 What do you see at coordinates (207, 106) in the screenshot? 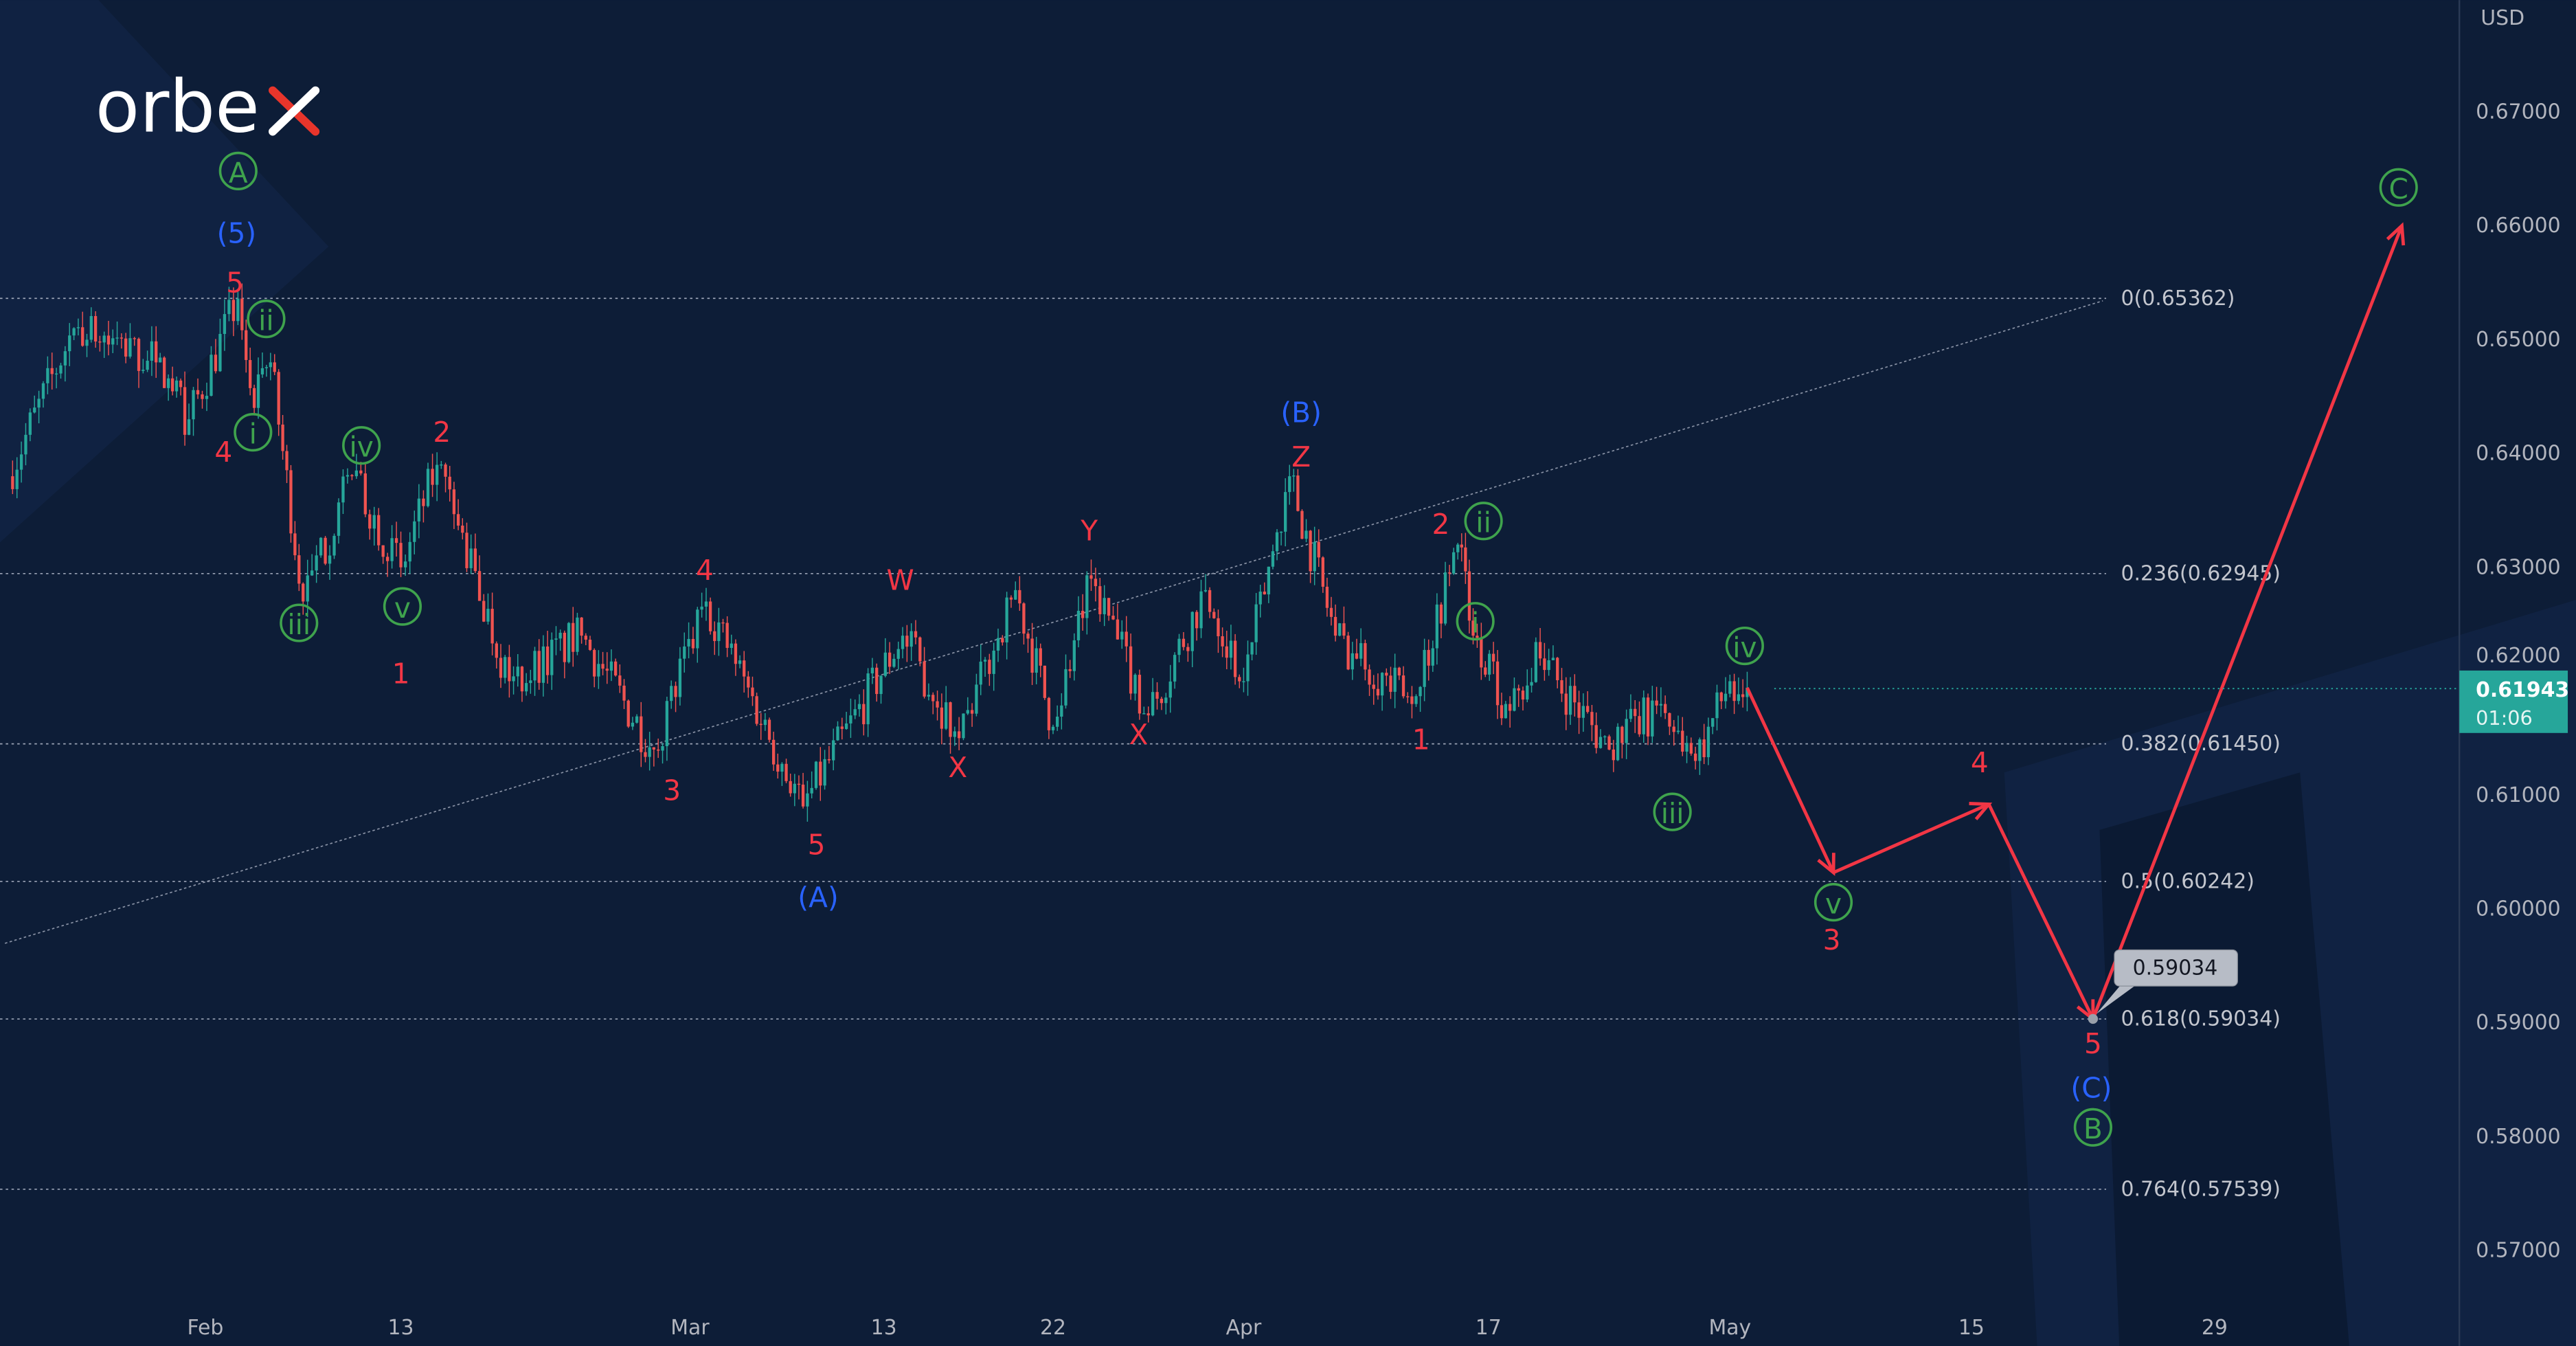
I see `orbex-logo: orbe` at bounding box center [207, 106].